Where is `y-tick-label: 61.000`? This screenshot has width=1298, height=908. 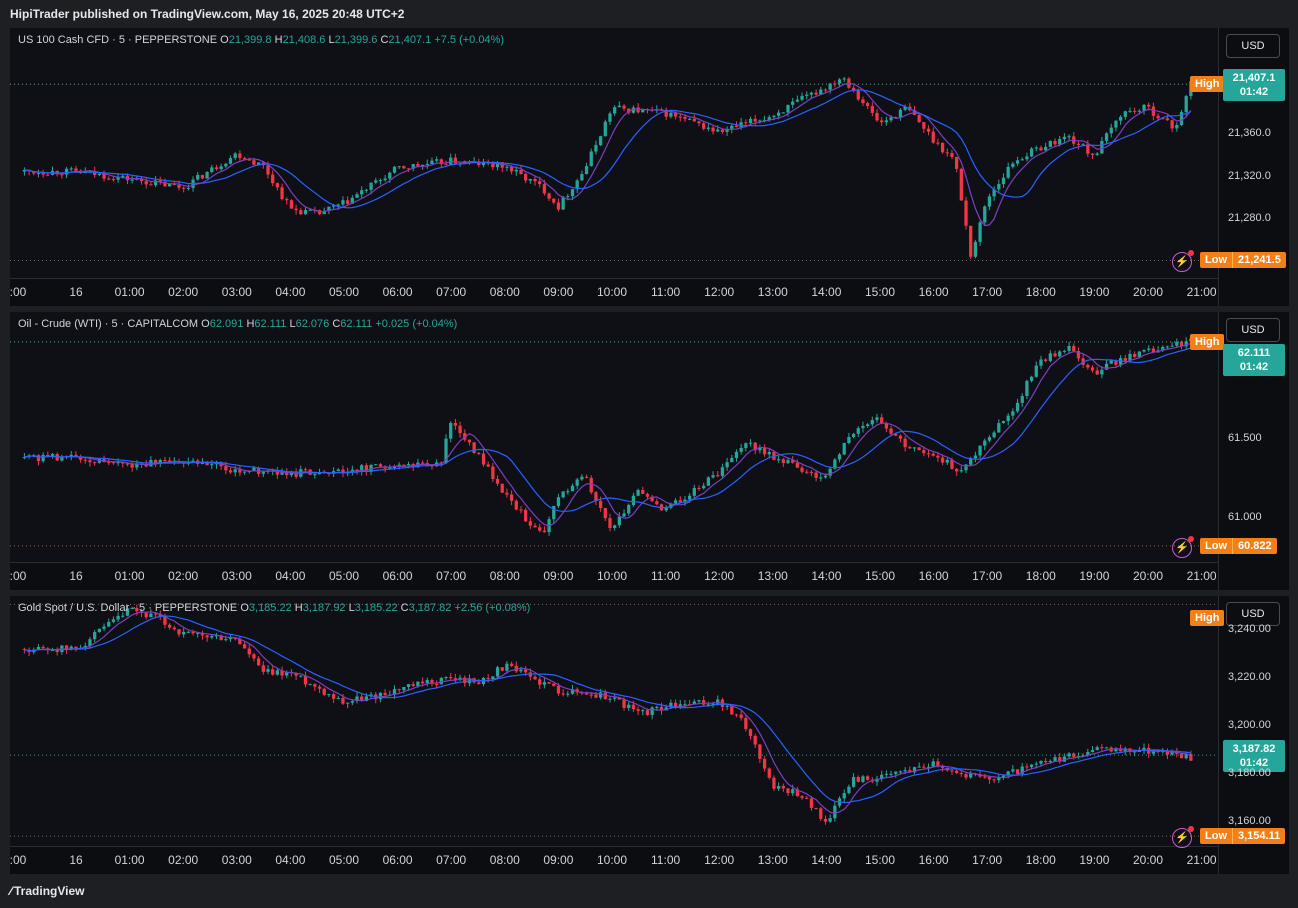 y-tick-label: 61.000 is located at coordinates (1245, 516).